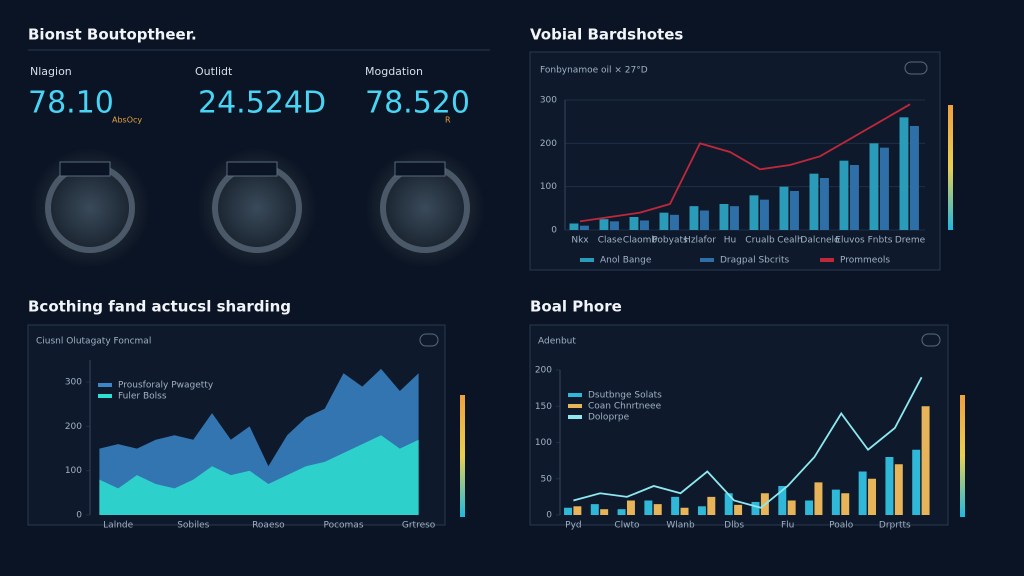 This screenshot has width=1024, height=576. I want to click on y-tick-label: 300, so click(548, 101).